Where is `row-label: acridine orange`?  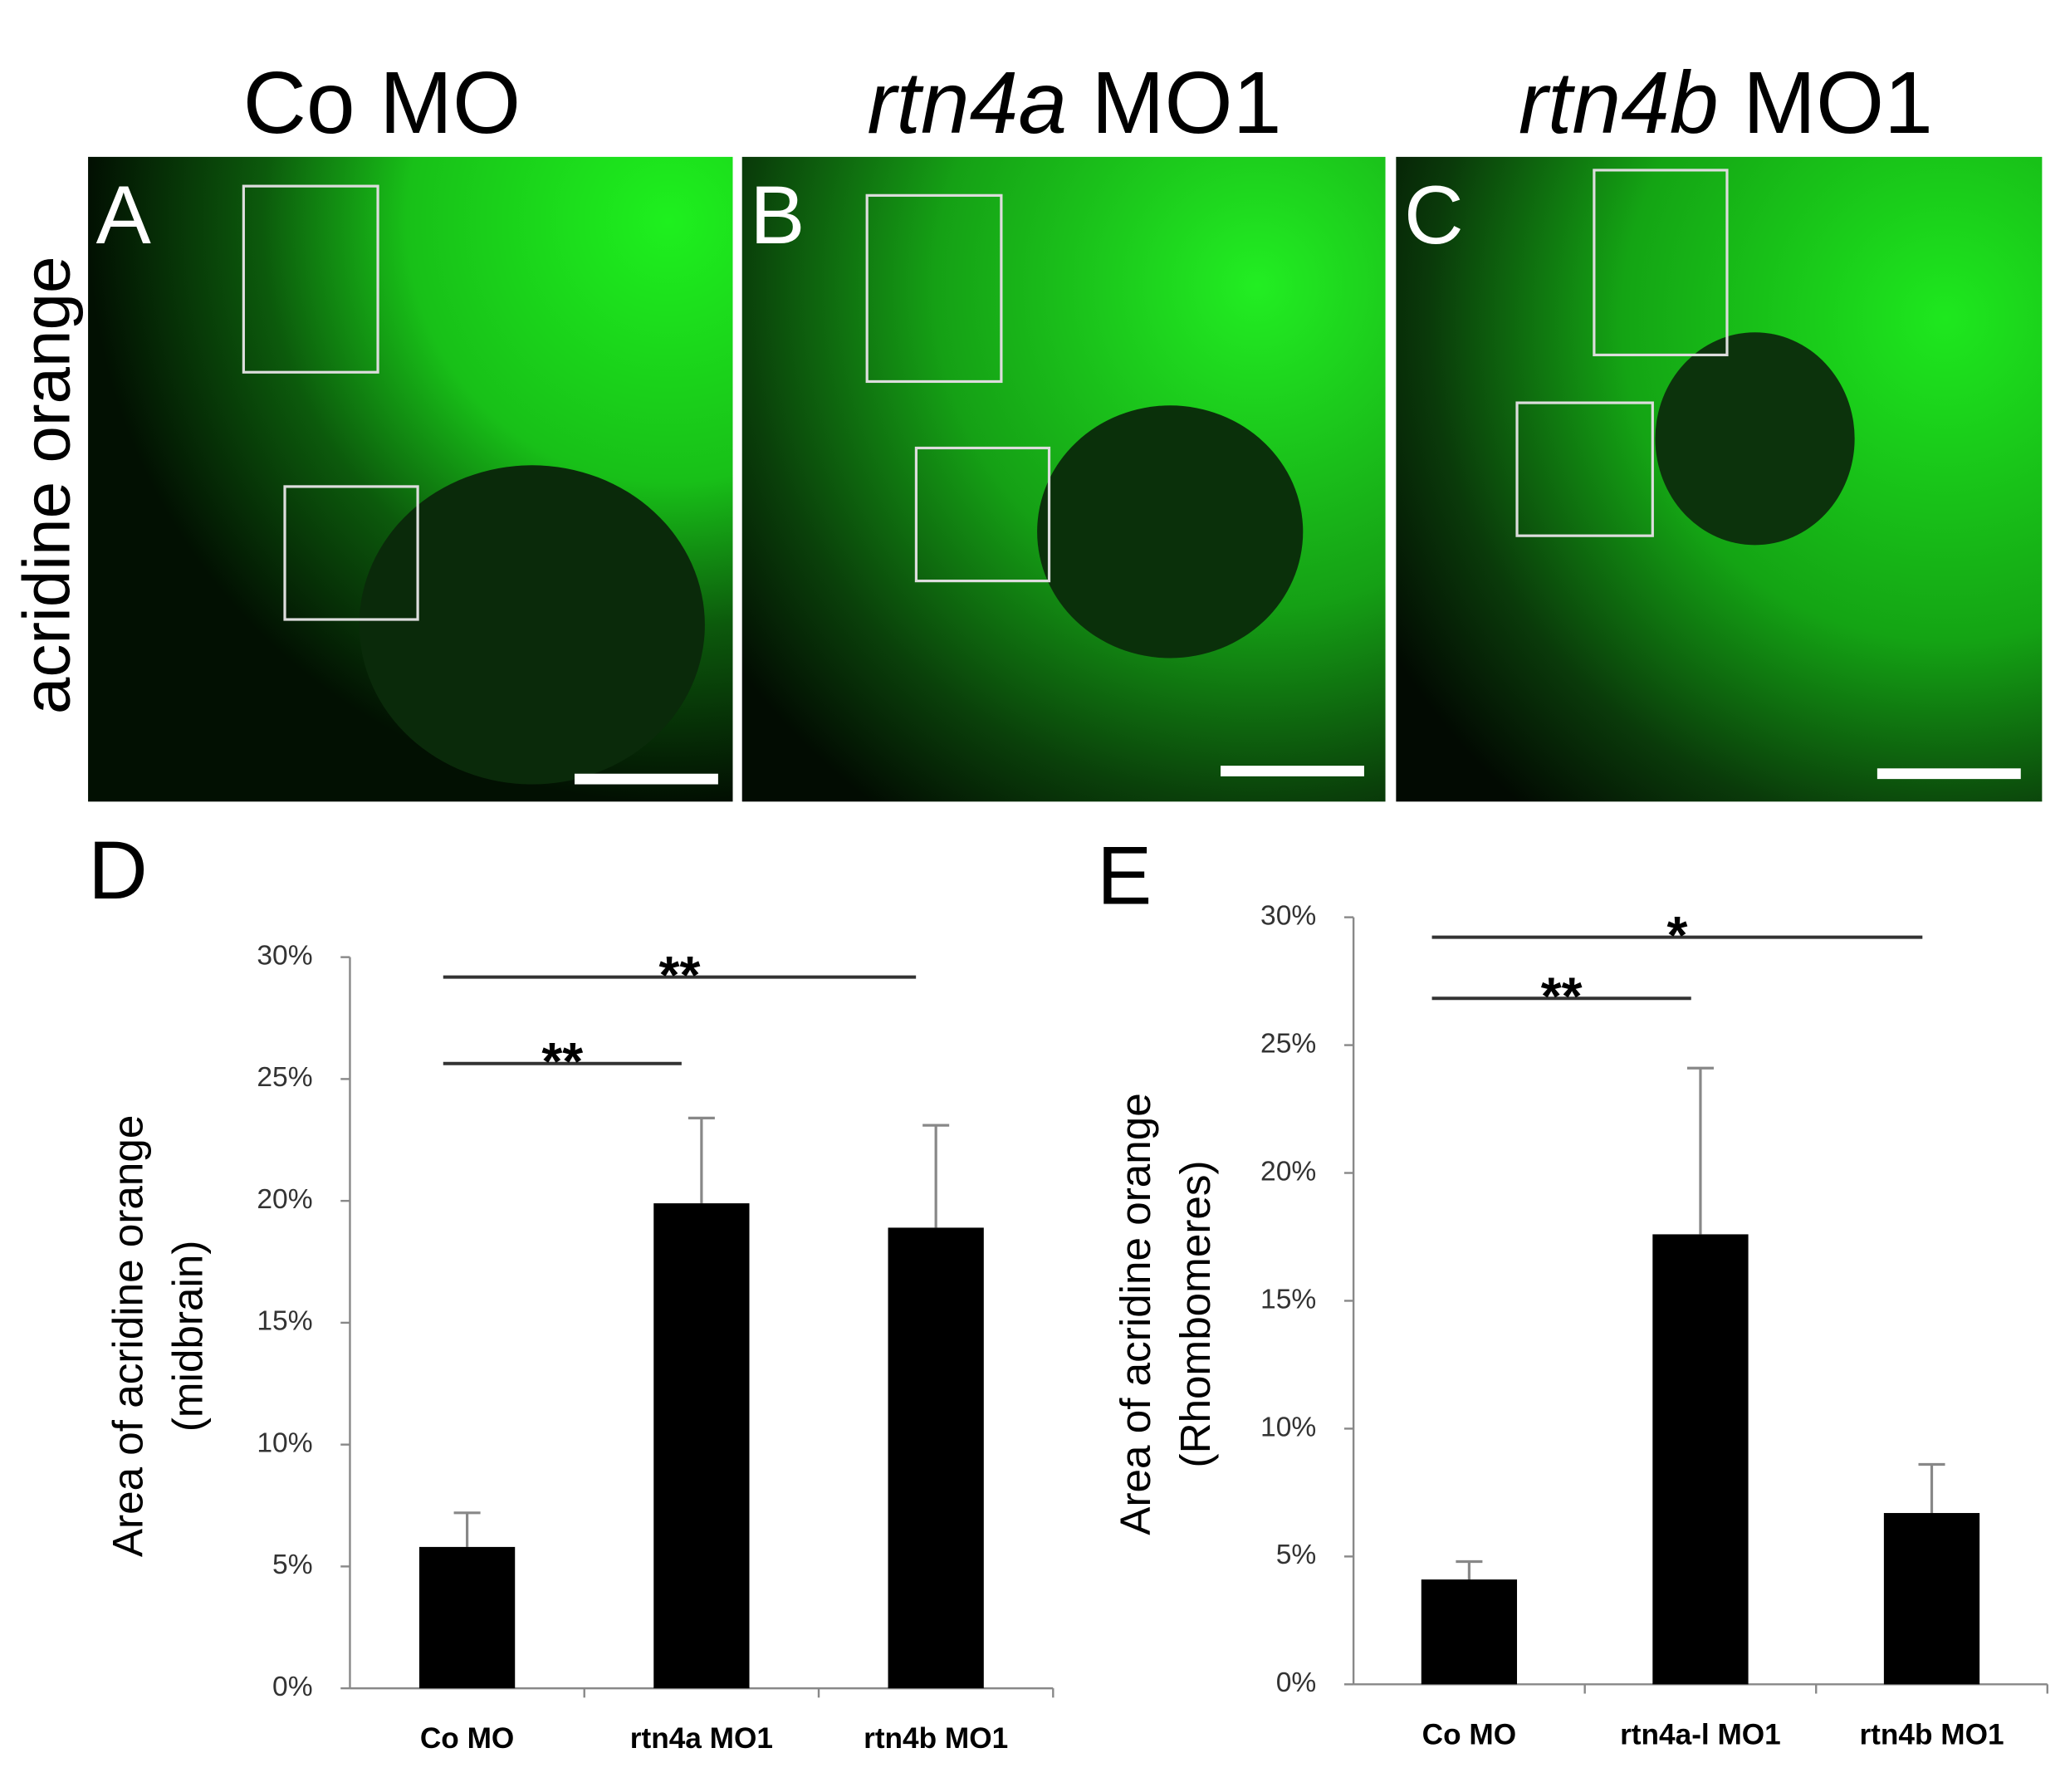 row-label: acridine orange is located at coordinates (47, 485).